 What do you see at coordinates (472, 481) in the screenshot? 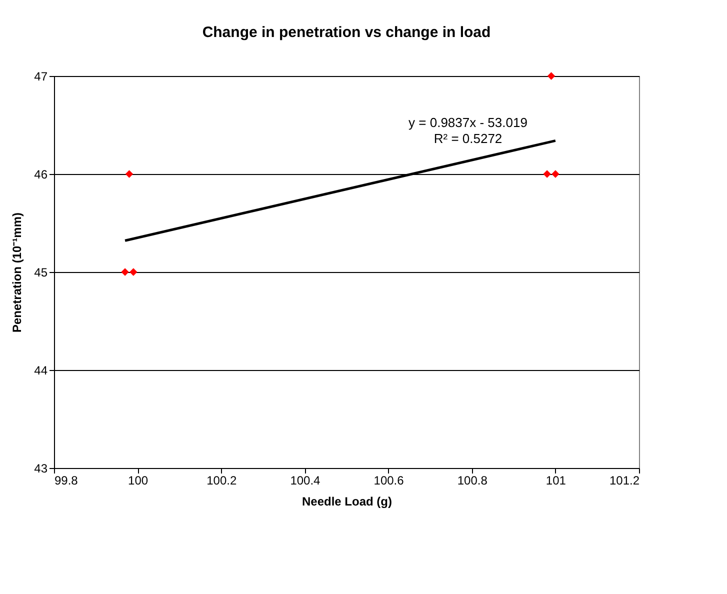
I see `x-tick-label: 100.8` at bounding box center [472, 481].